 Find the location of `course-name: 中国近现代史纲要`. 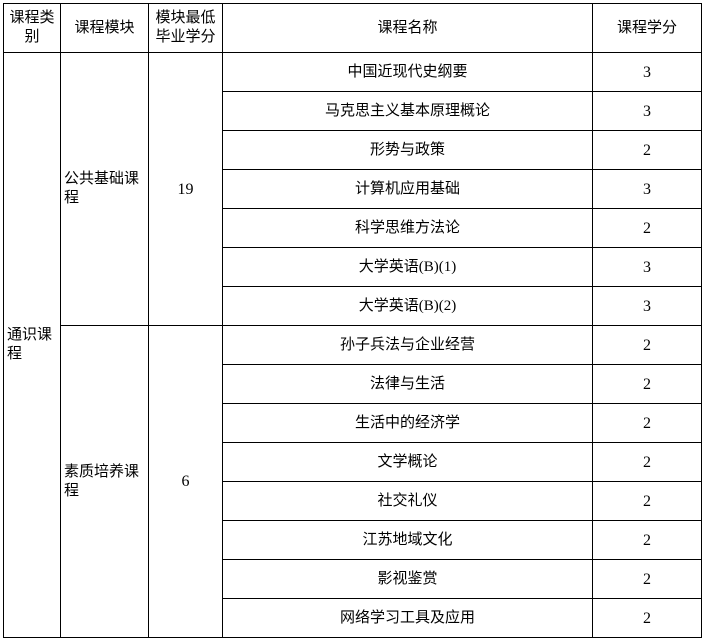

course-name: 中国近现代史纲要 is located at coordinates (407, 72).